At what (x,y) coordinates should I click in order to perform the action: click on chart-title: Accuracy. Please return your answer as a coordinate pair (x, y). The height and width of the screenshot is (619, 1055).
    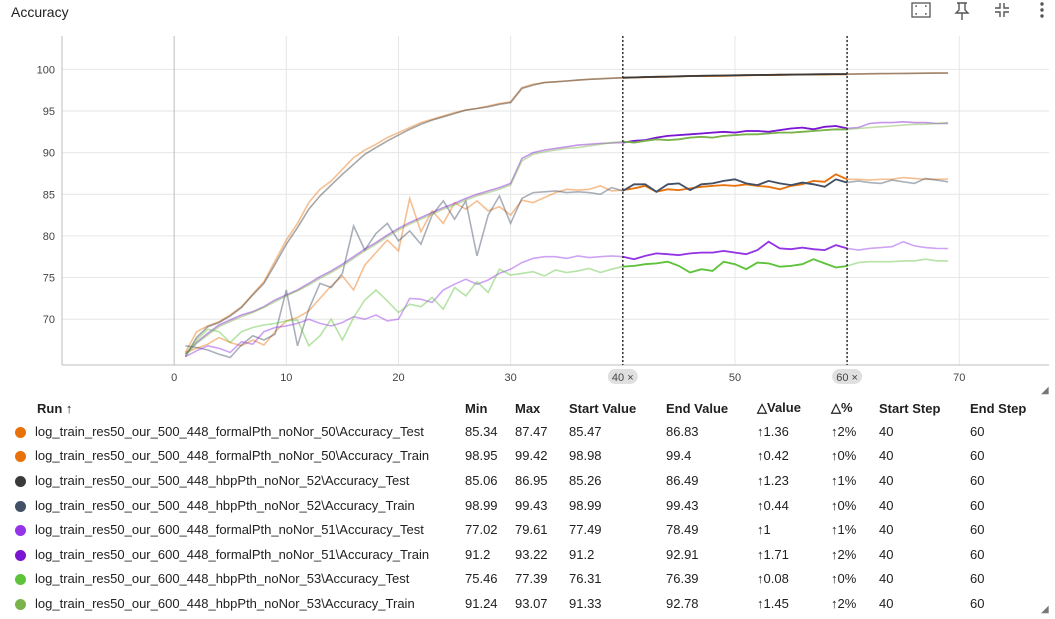
    Looking at the image, I should click on (40, 12).